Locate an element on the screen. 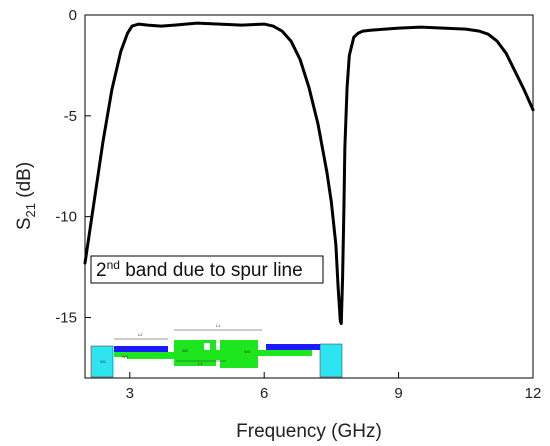  inset-blue-line-right is located at coordinates (293, 347).